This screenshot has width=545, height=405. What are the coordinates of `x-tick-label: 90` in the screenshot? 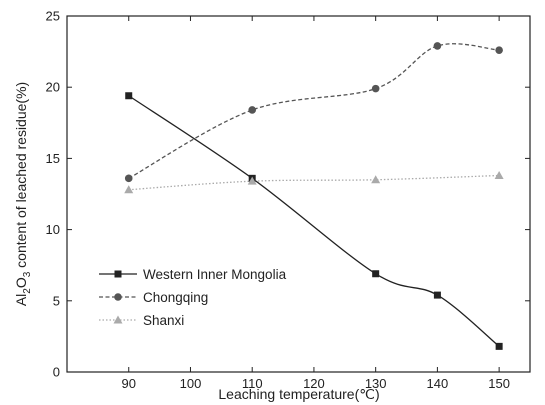 It's located at (128, 383).